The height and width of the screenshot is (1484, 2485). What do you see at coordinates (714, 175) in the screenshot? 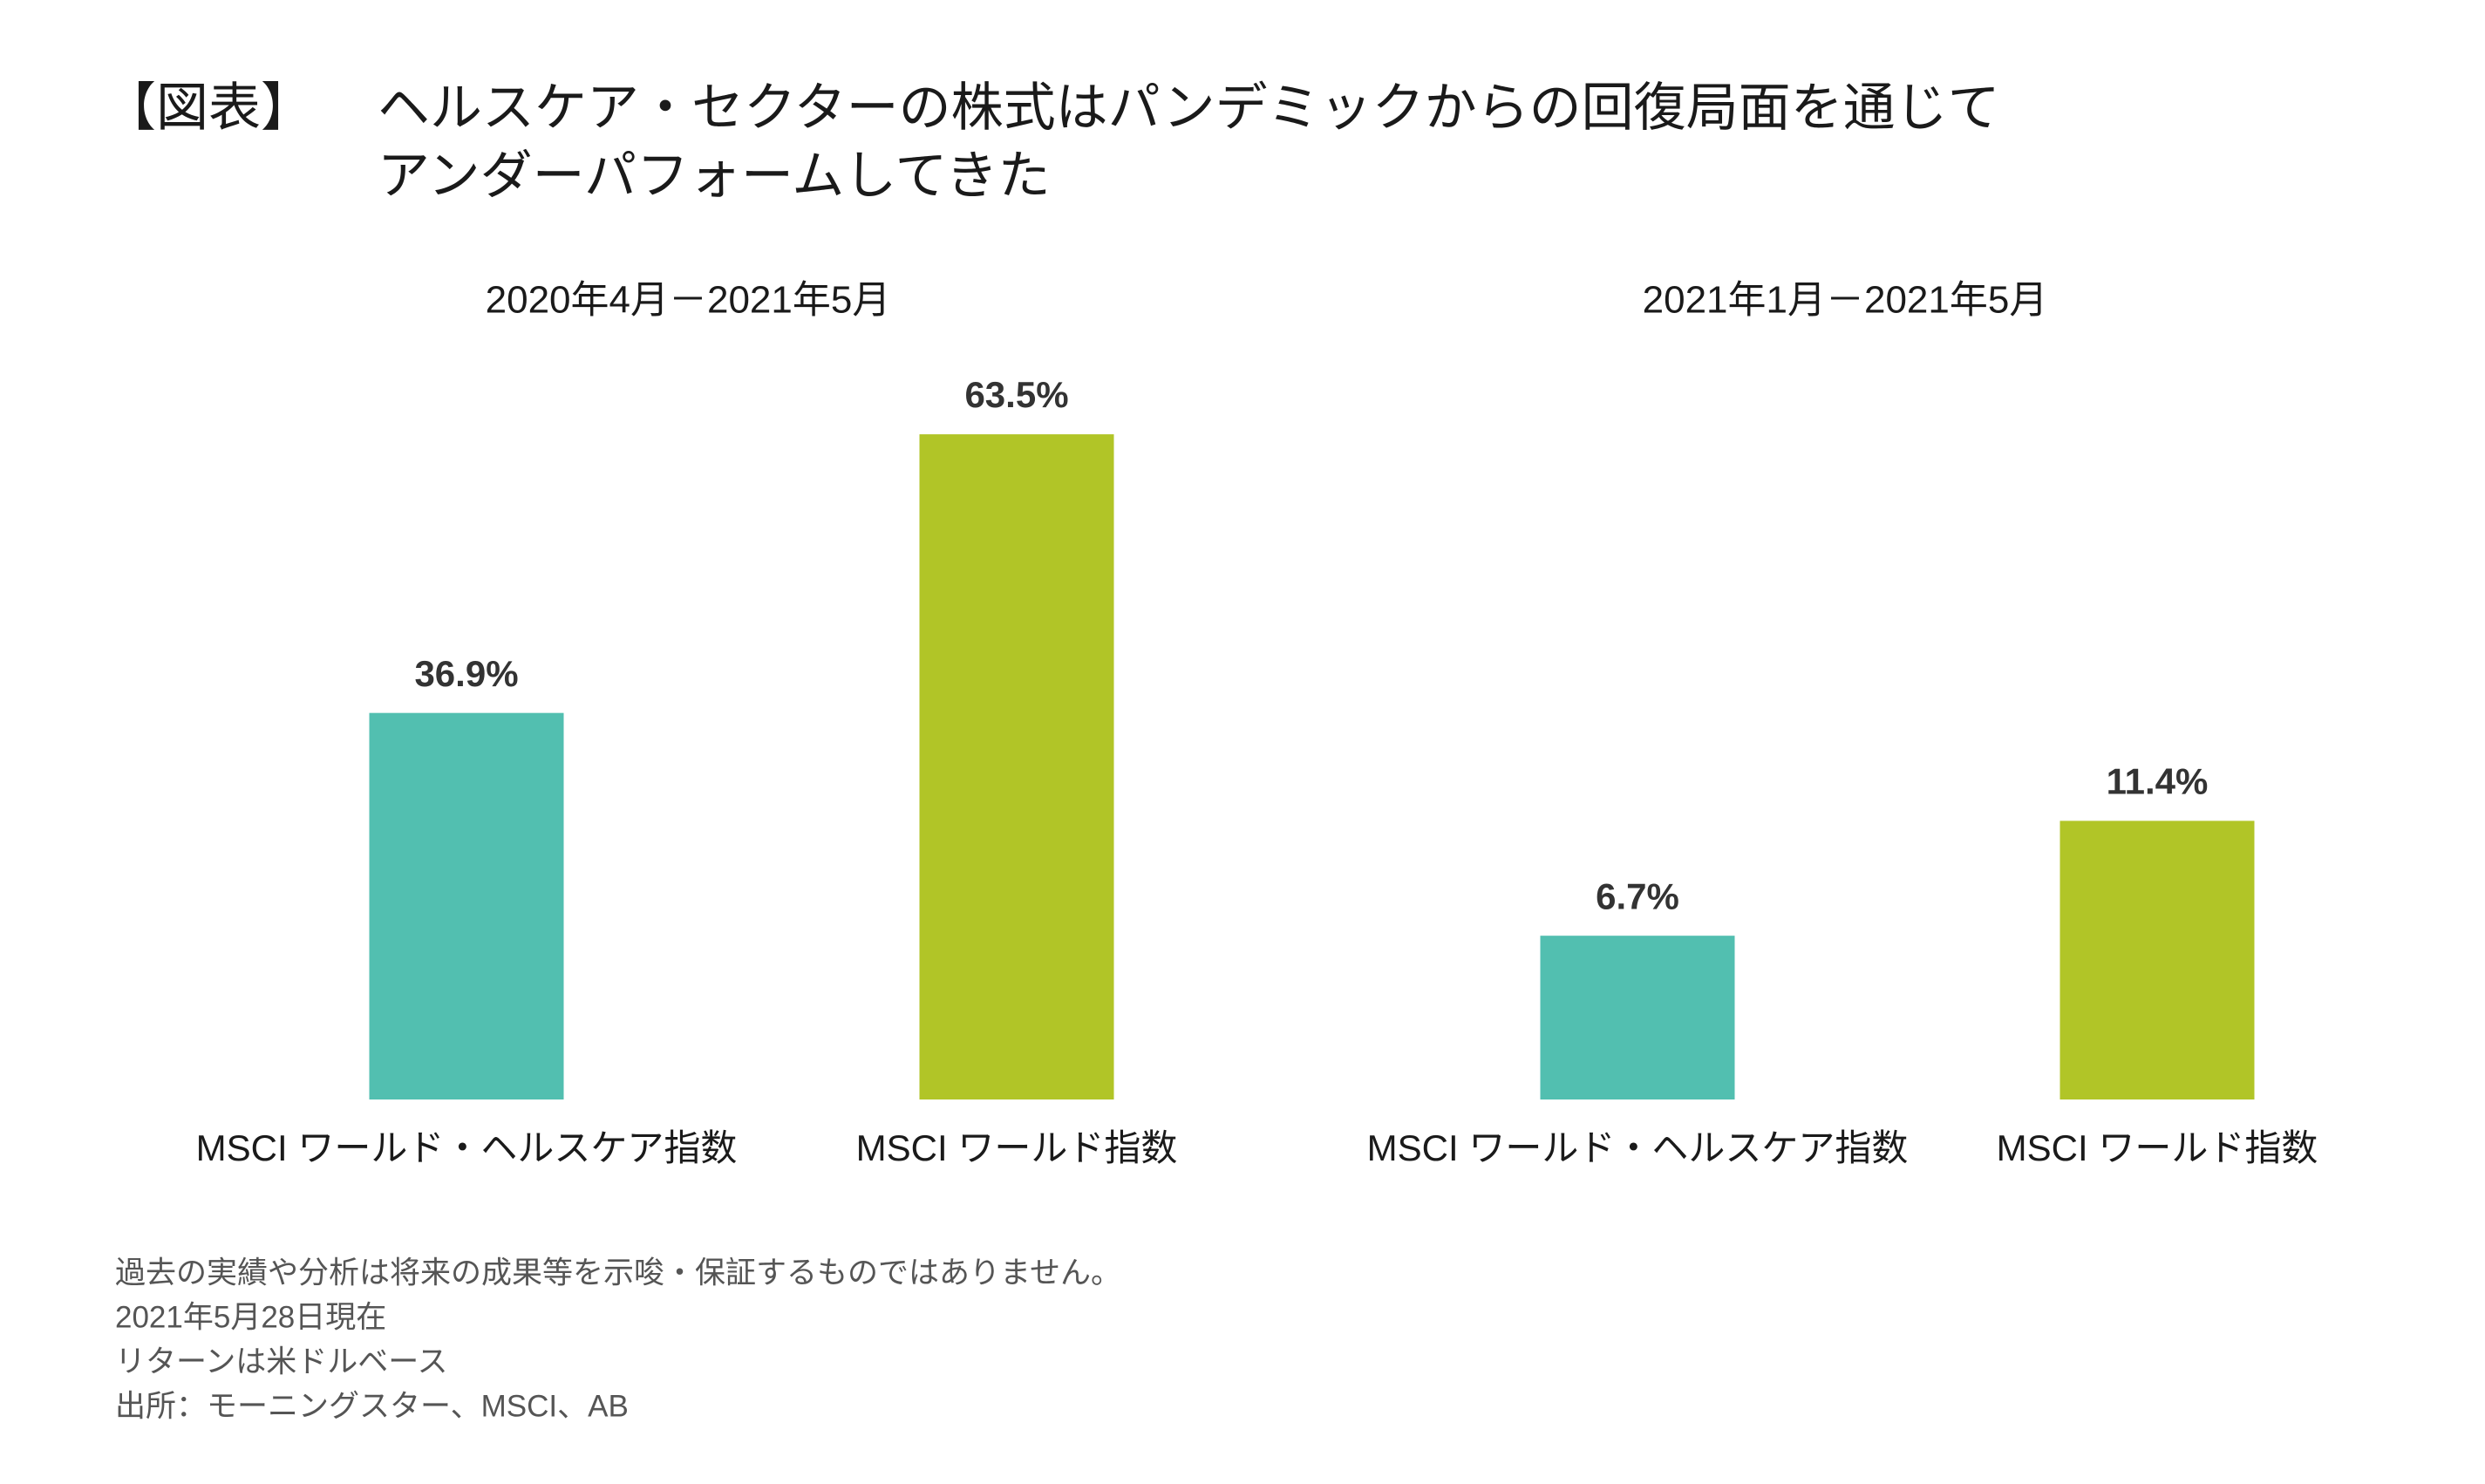
I see `chart-title: アンダーパフォームしてきた` at bounding box center [714, 175].